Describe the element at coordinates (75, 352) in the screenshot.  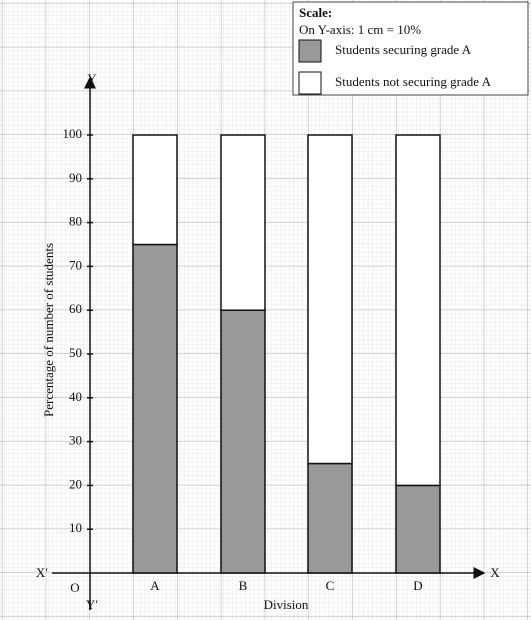
I see `y-tick-label: 50` at that location.